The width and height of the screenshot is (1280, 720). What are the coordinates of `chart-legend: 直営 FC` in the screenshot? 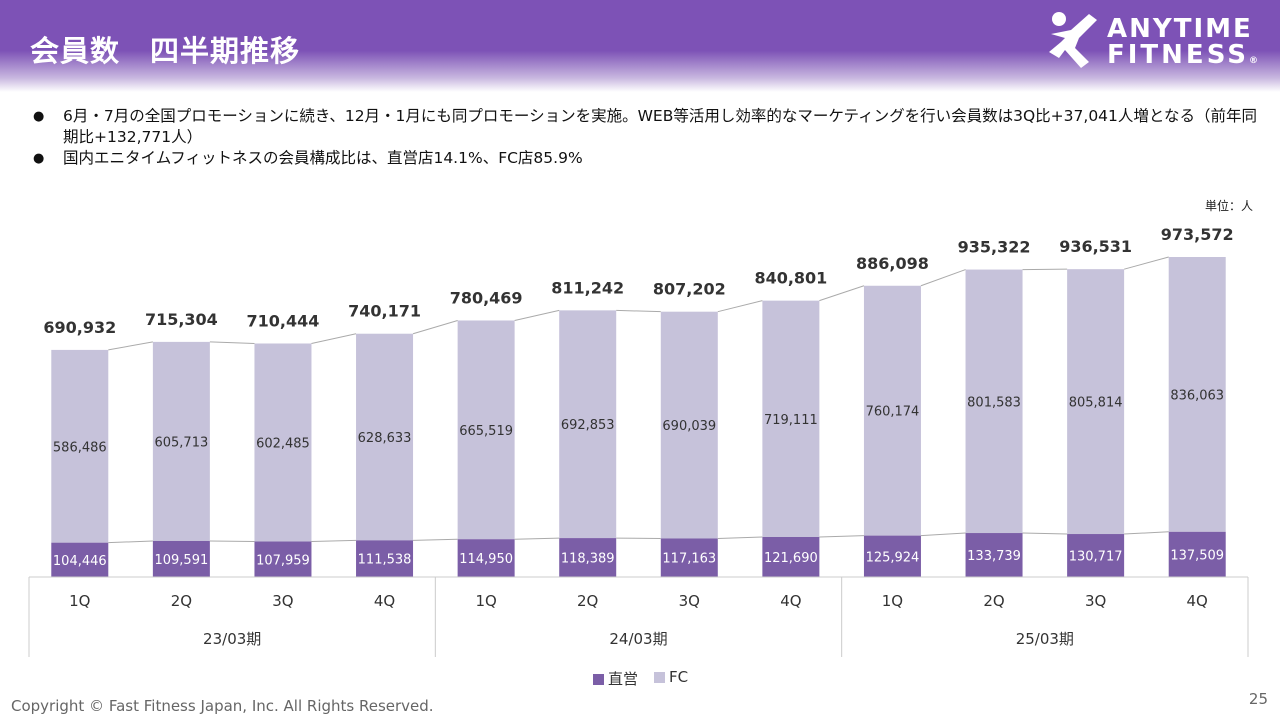 It's located at (640, 678).